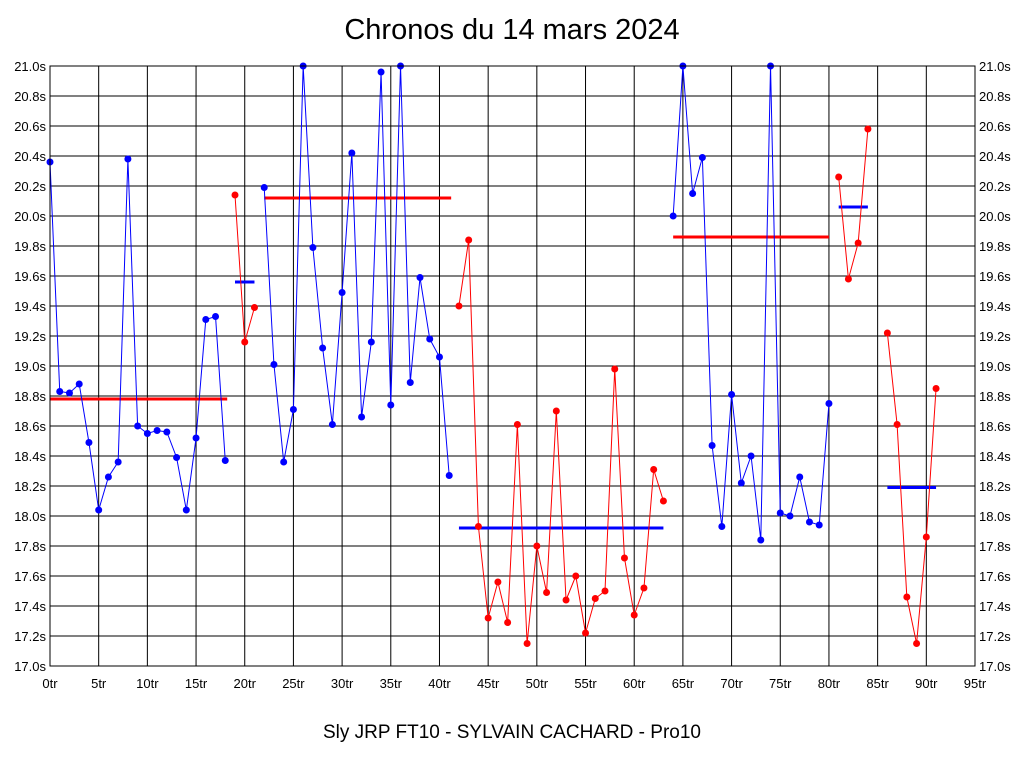  Describe the element at coordinates (780, 683) in the screenshot. I see `x-tick-label: 75tr` at that location.